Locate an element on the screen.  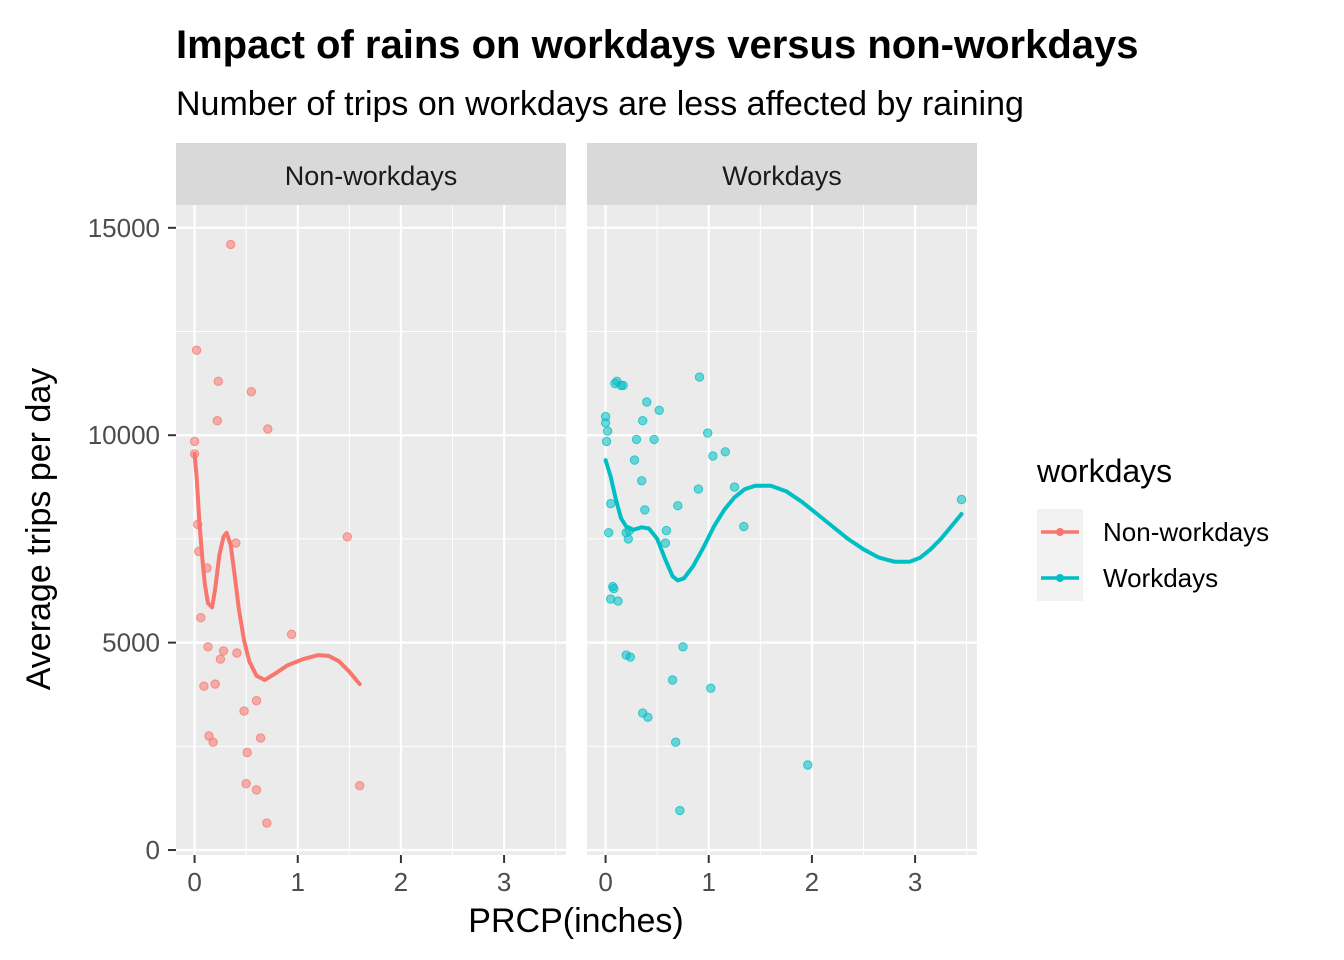
y-axis: 0 5000 10000 15000 is located at coordinates (132, 539).